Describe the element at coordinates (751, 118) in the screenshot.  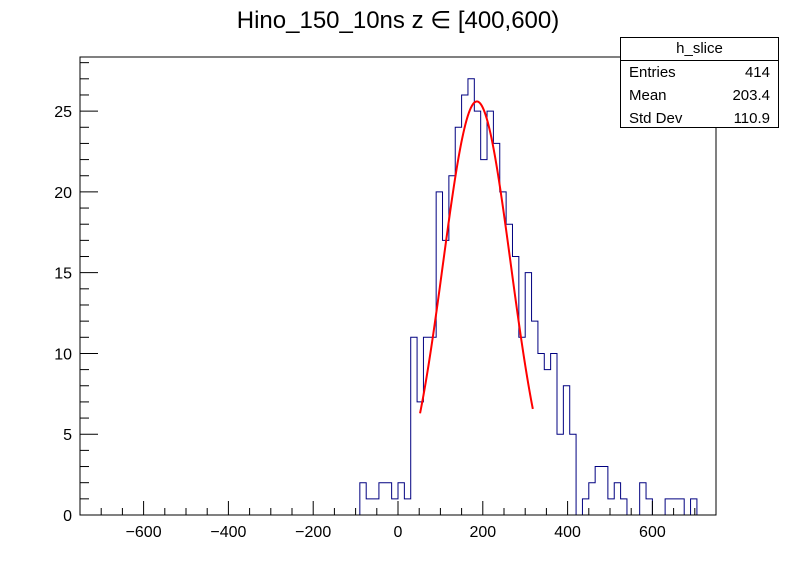
I see `stats-value: 110.9` at that location.